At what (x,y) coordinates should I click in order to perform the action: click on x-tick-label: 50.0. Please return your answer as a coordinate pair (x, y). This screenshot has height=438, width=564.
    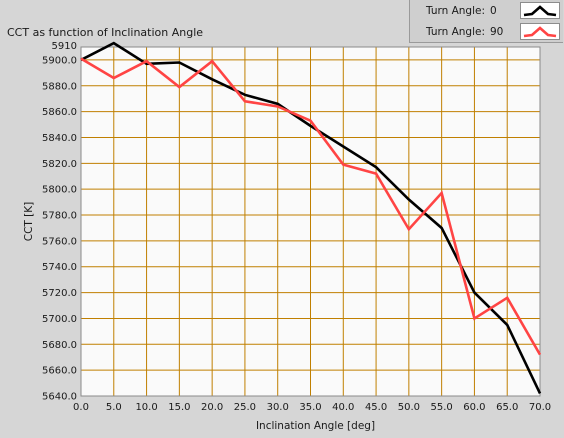
    Looking at the image, I should click on (409, 407).